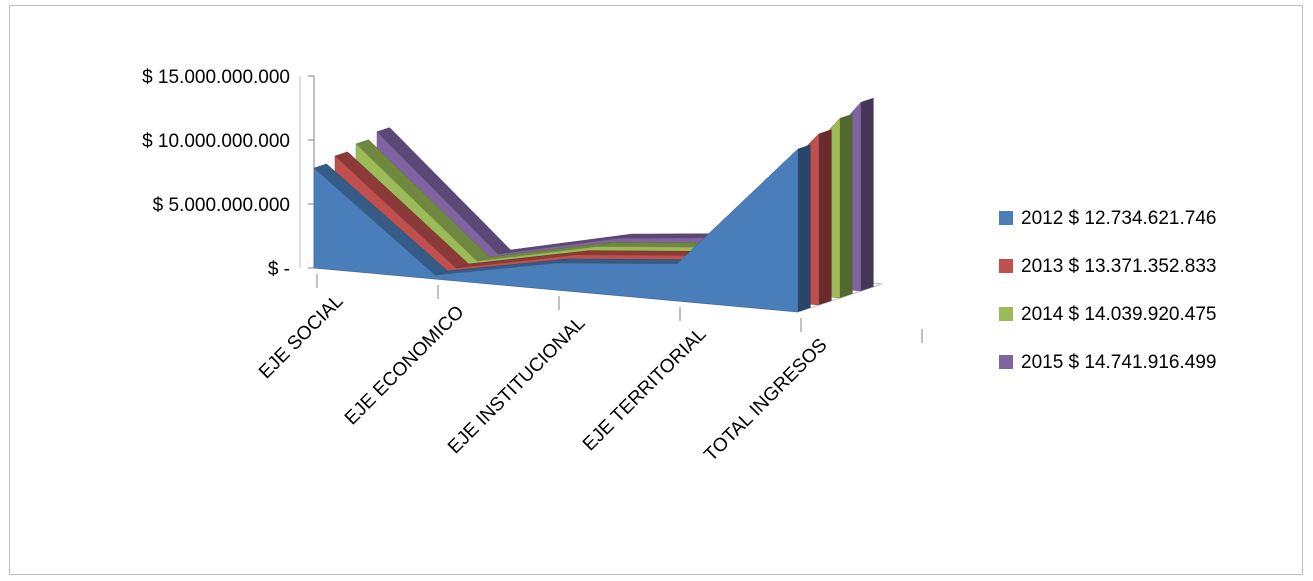 The width and height of the screenshot is (1313, 581). What do you see at coordinates (645, 390) in the screenshot?
I see `x-tick-label: EJE TERRITORIAL` at bounding box center [645, 390].